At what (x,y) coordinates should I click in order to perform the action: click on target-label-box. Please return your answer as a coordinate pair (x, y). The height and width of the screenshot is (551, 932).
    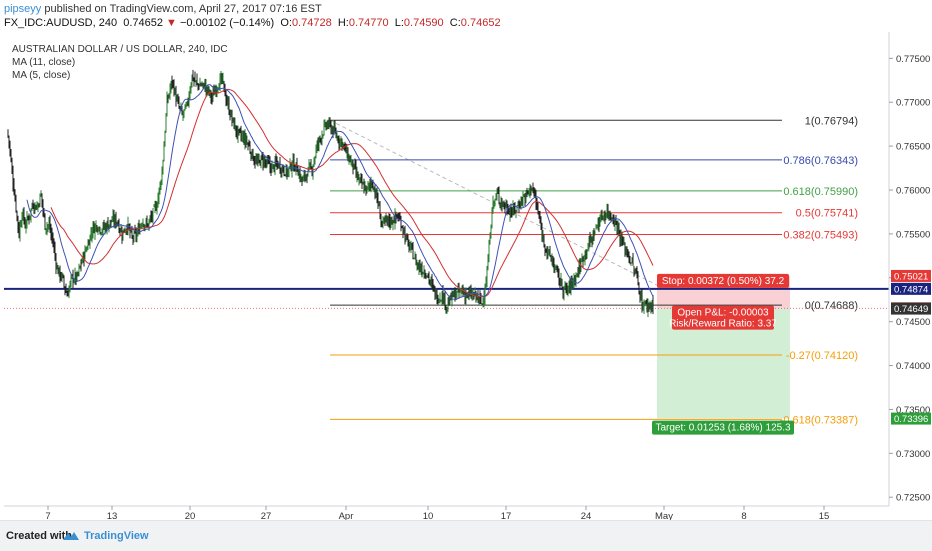
    Looking at the image, I should click on (723, 427).